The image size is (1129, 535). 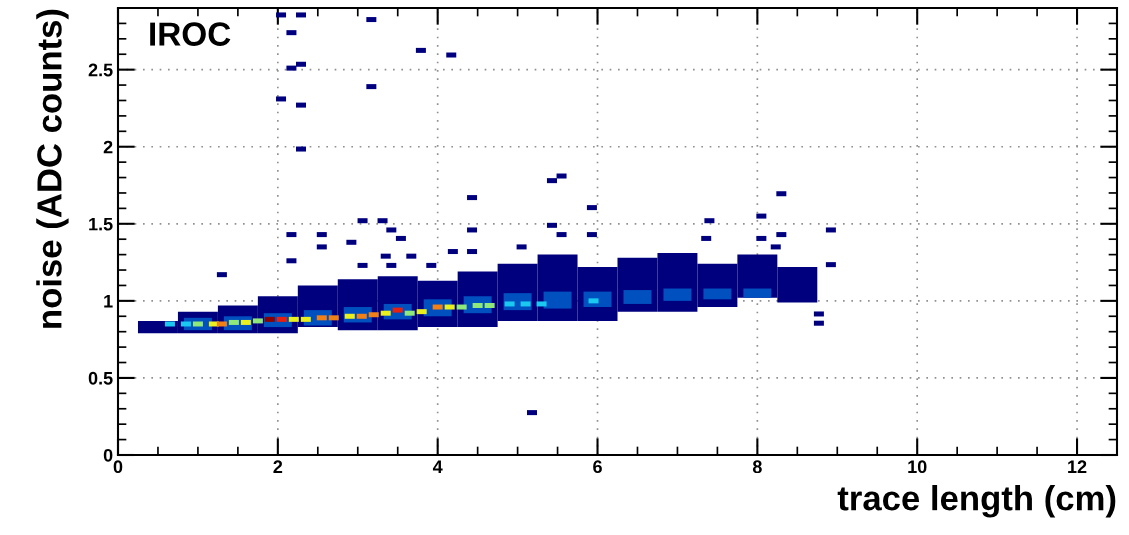 I want to click on x-axis-title: trace length (cm), so click(x=976, y=501).